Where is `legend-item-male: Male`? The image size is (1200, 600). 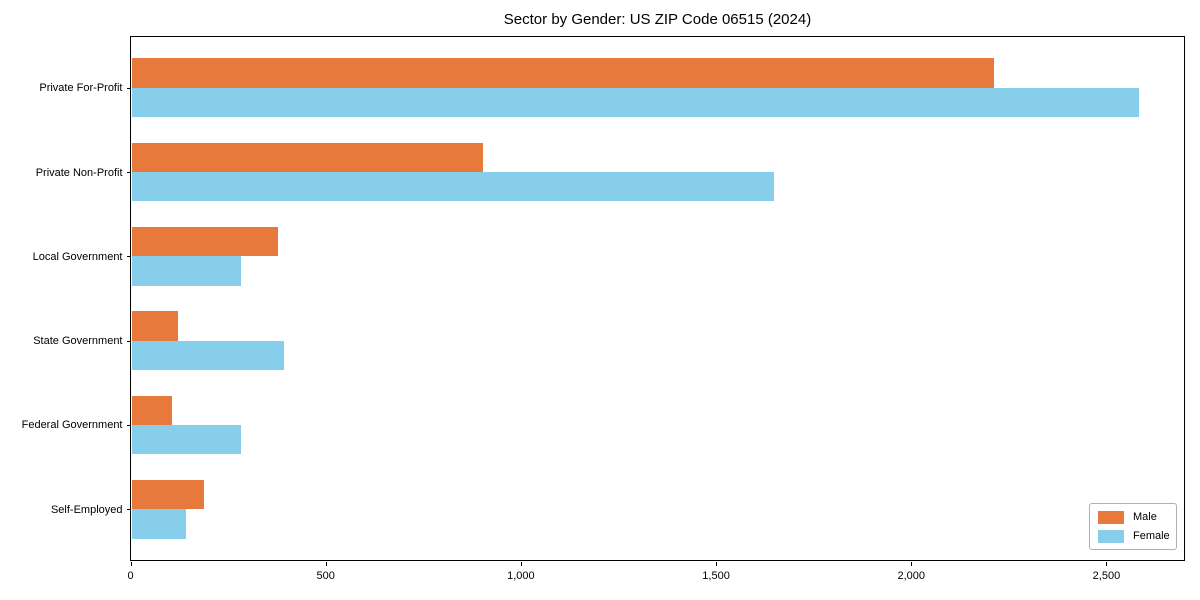 legend-item-male: Male is located at coordinates (1133, 517).